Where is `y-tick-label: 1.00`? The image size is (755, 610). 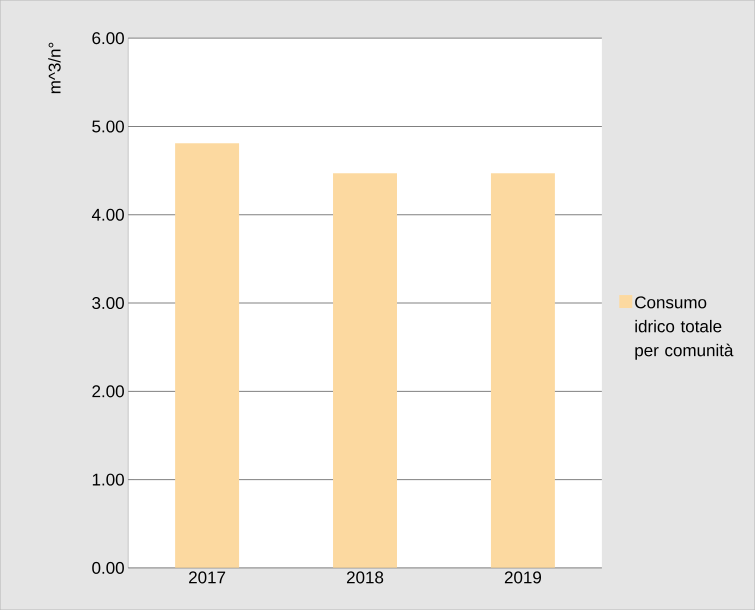
y-tick-label: 1.00 is located at coordinates (108, 480).